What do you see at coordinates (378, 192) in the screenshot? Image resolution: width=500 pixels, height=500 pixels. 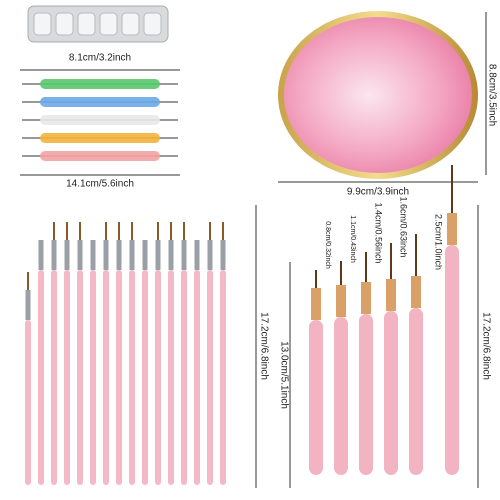 I see `palette-width: 9.9cm/3.9inch` at bounding box center [378, 192].